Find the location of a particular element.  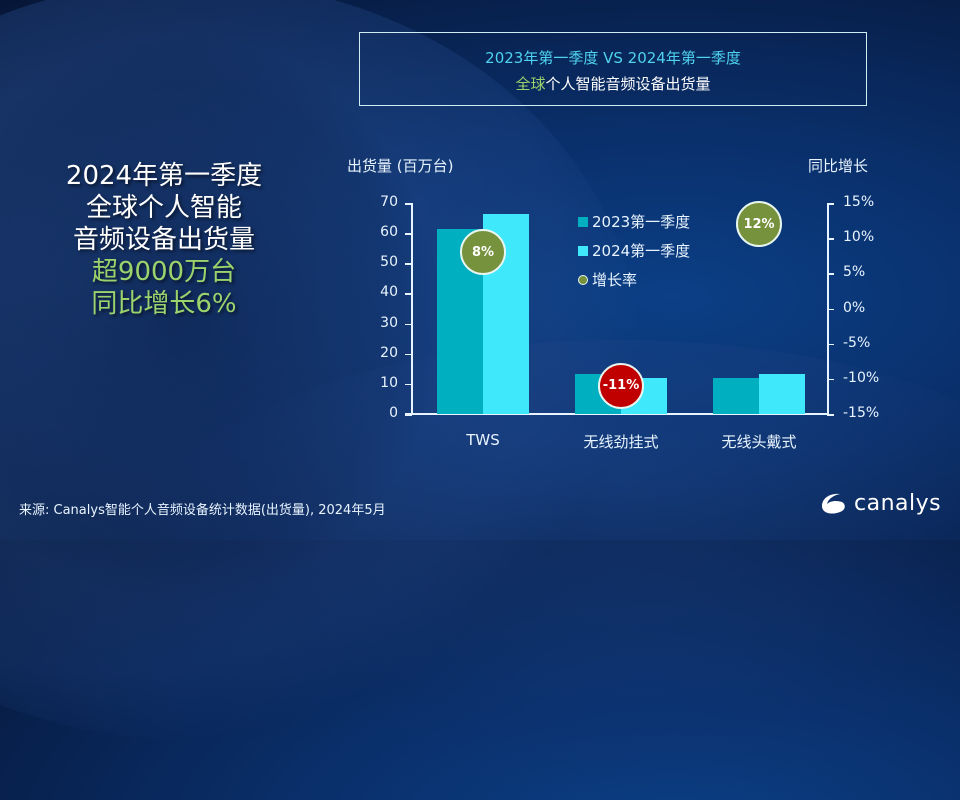

category-label: TWS is located at coordinates (483, 440).